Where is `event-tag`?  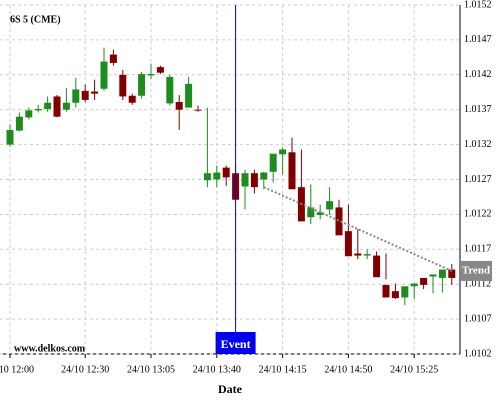 event-tag is located at coordinates (235, 343).